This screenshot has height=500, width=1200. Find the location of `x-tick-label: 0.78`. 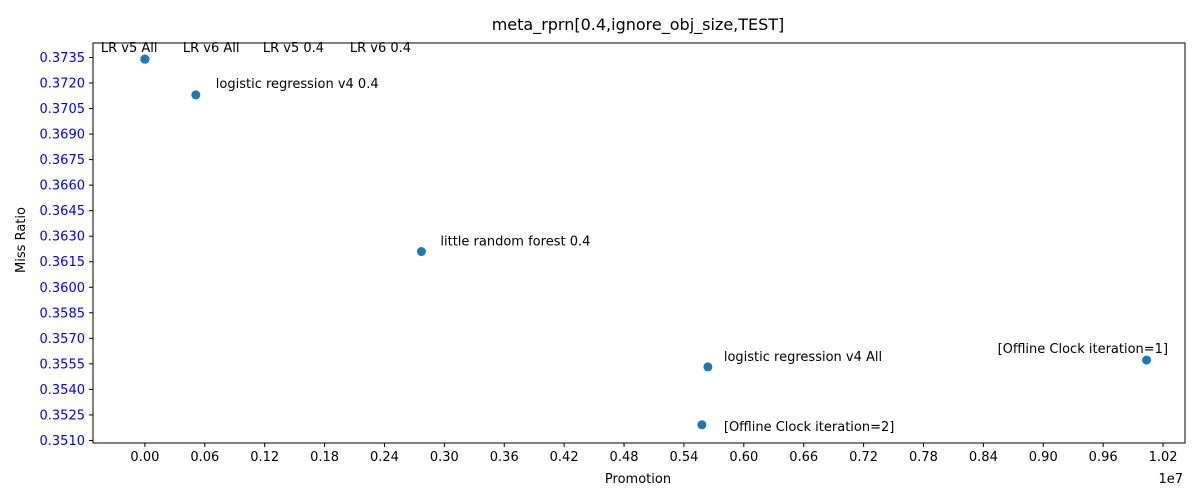

x-tick-label: 0.78 is located at coordinates (923, 457).